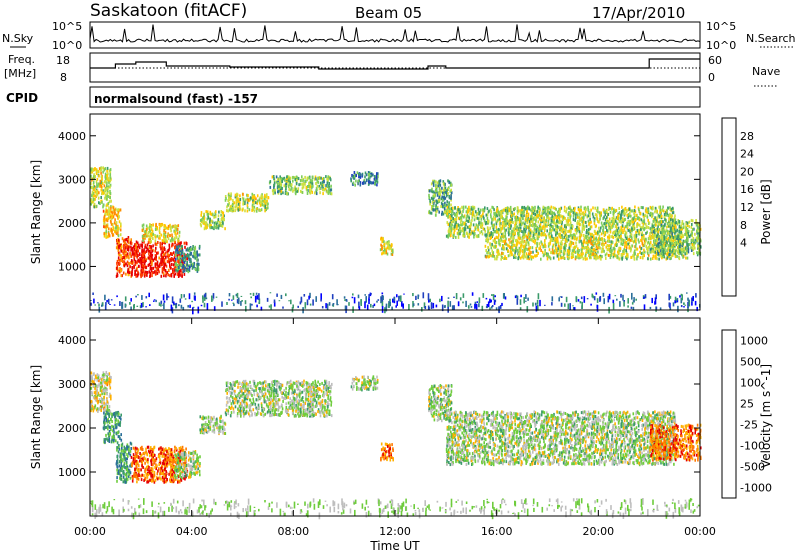 The width and height of the screenshot is (800, 554). What do you see at coordinates (399, 36) in the screenshot?
I see `nsky-panel: N.Sky 10^5 10^0 10^5 10^0 N.Search` at bounding box center [399, 36].